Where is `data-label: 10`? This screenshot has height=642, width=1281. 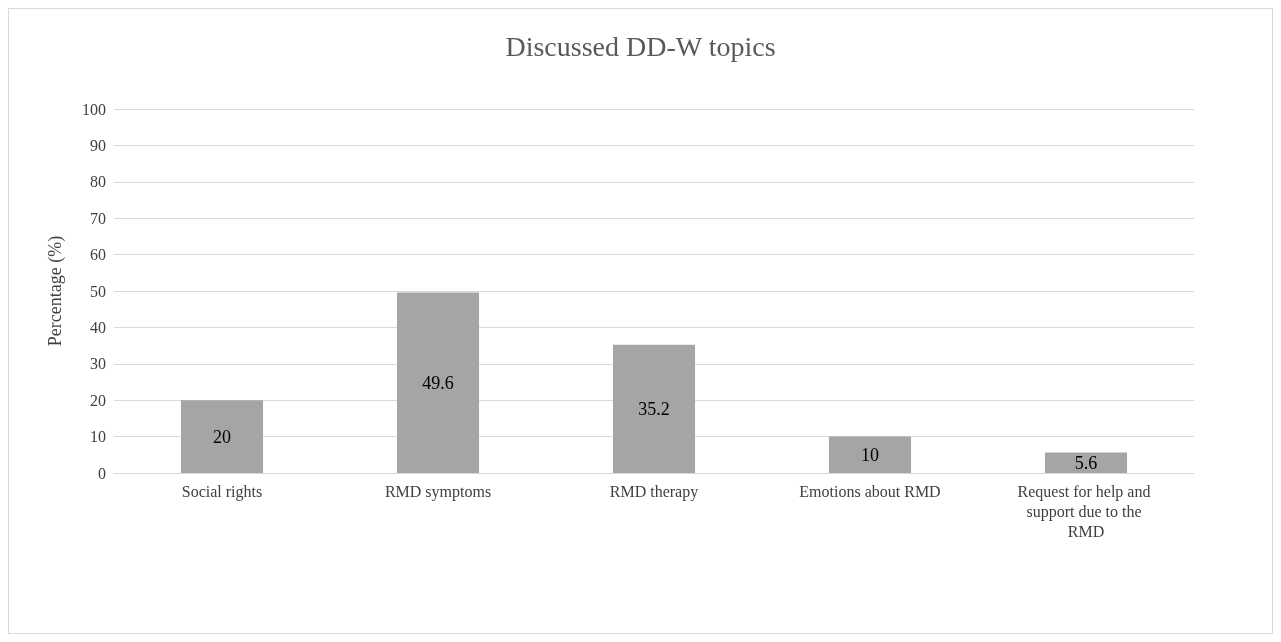 data-label: 10 is located at coordinates (870, 454).